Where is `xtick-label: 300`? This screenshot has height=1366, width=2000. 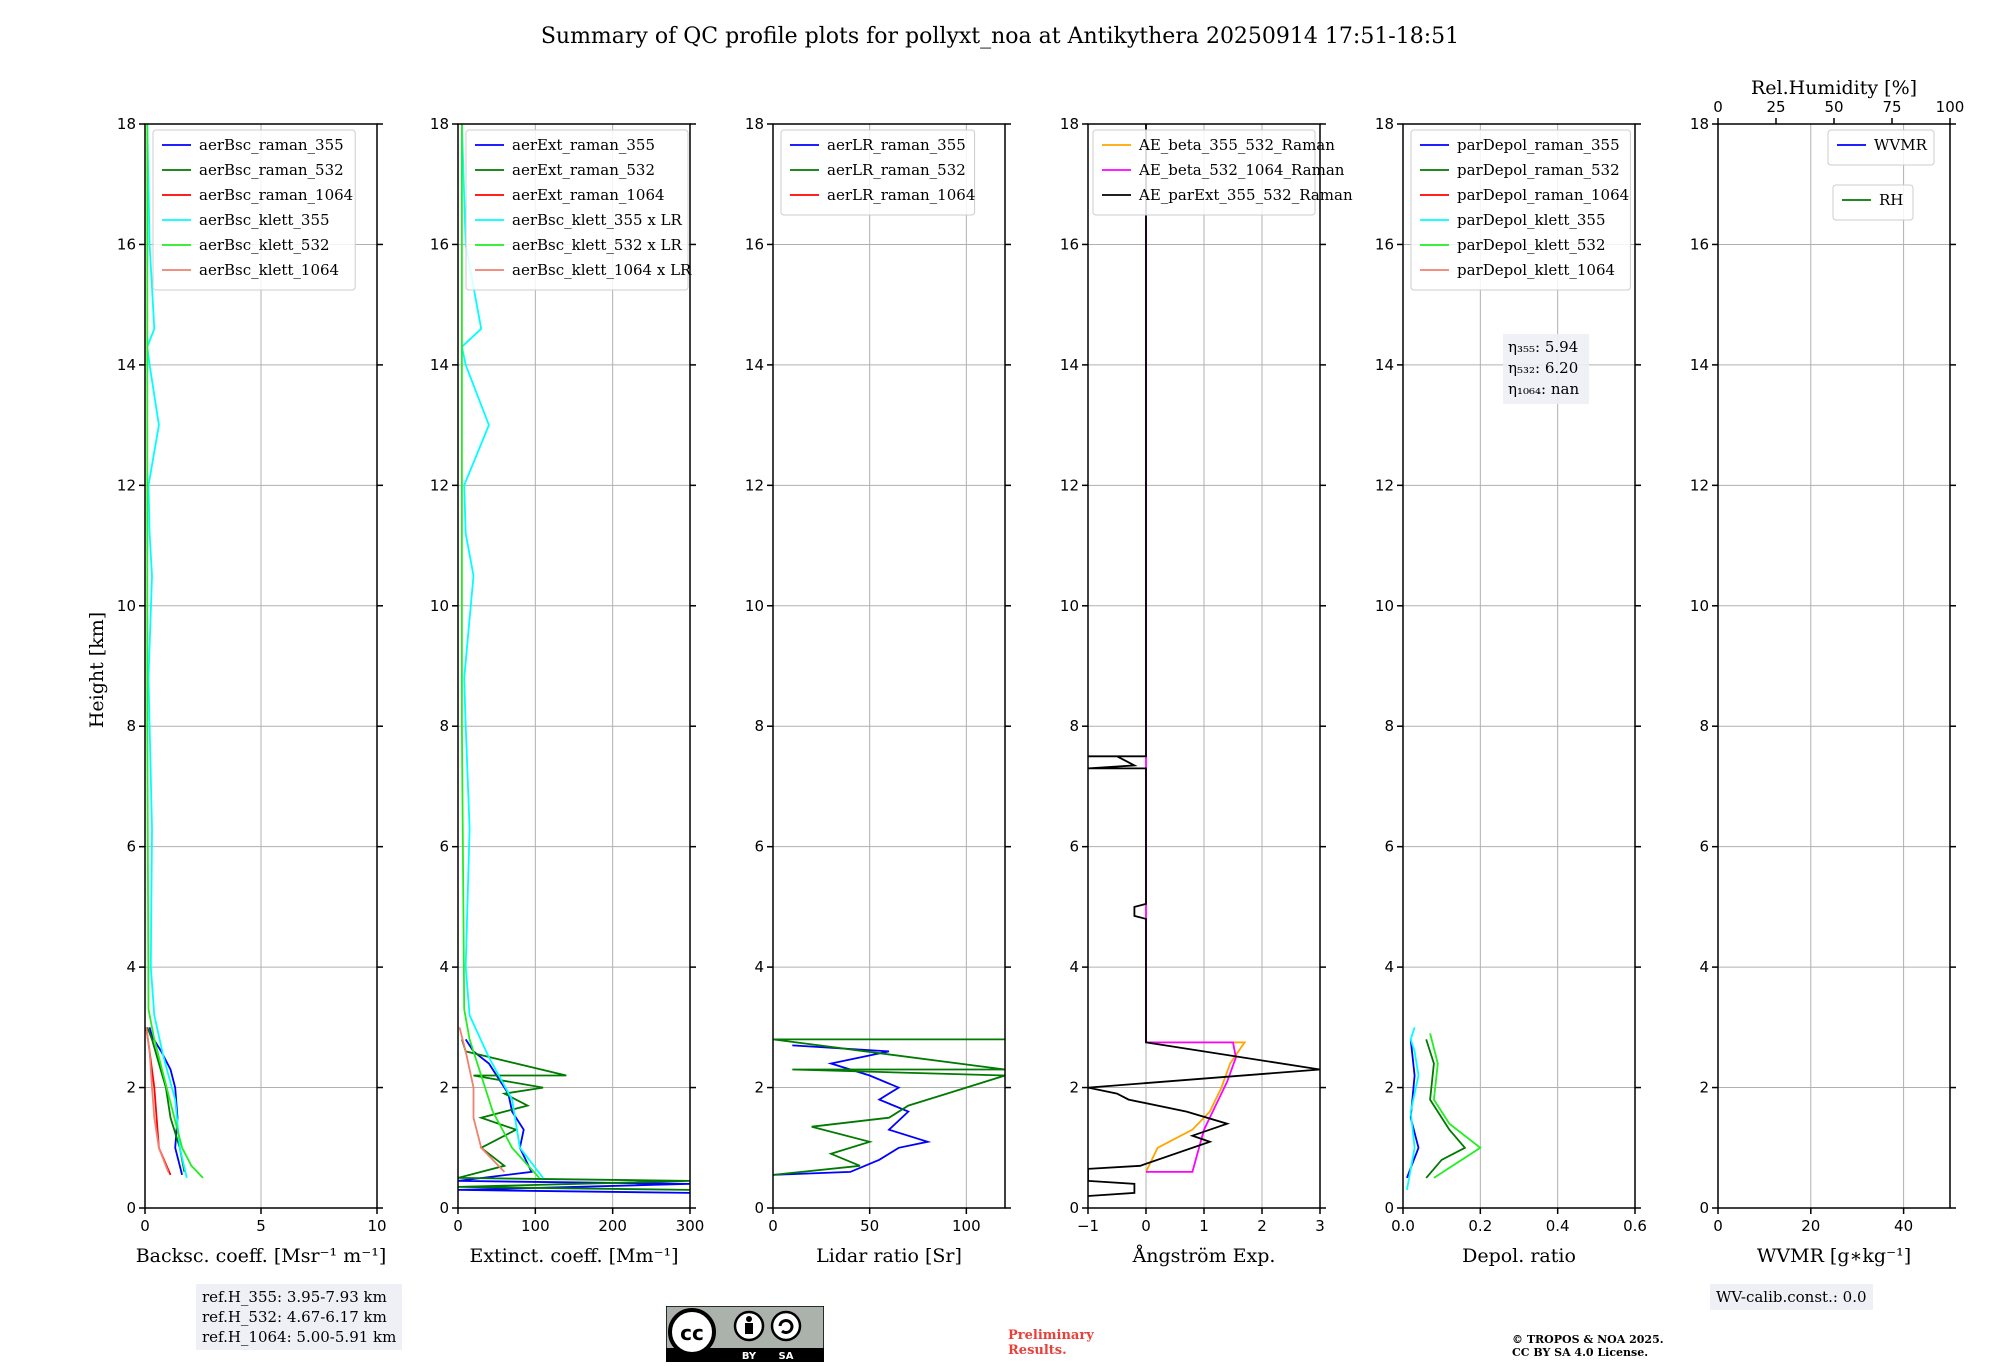 xtick-label: 300 is located at coordinates (690, 1226).